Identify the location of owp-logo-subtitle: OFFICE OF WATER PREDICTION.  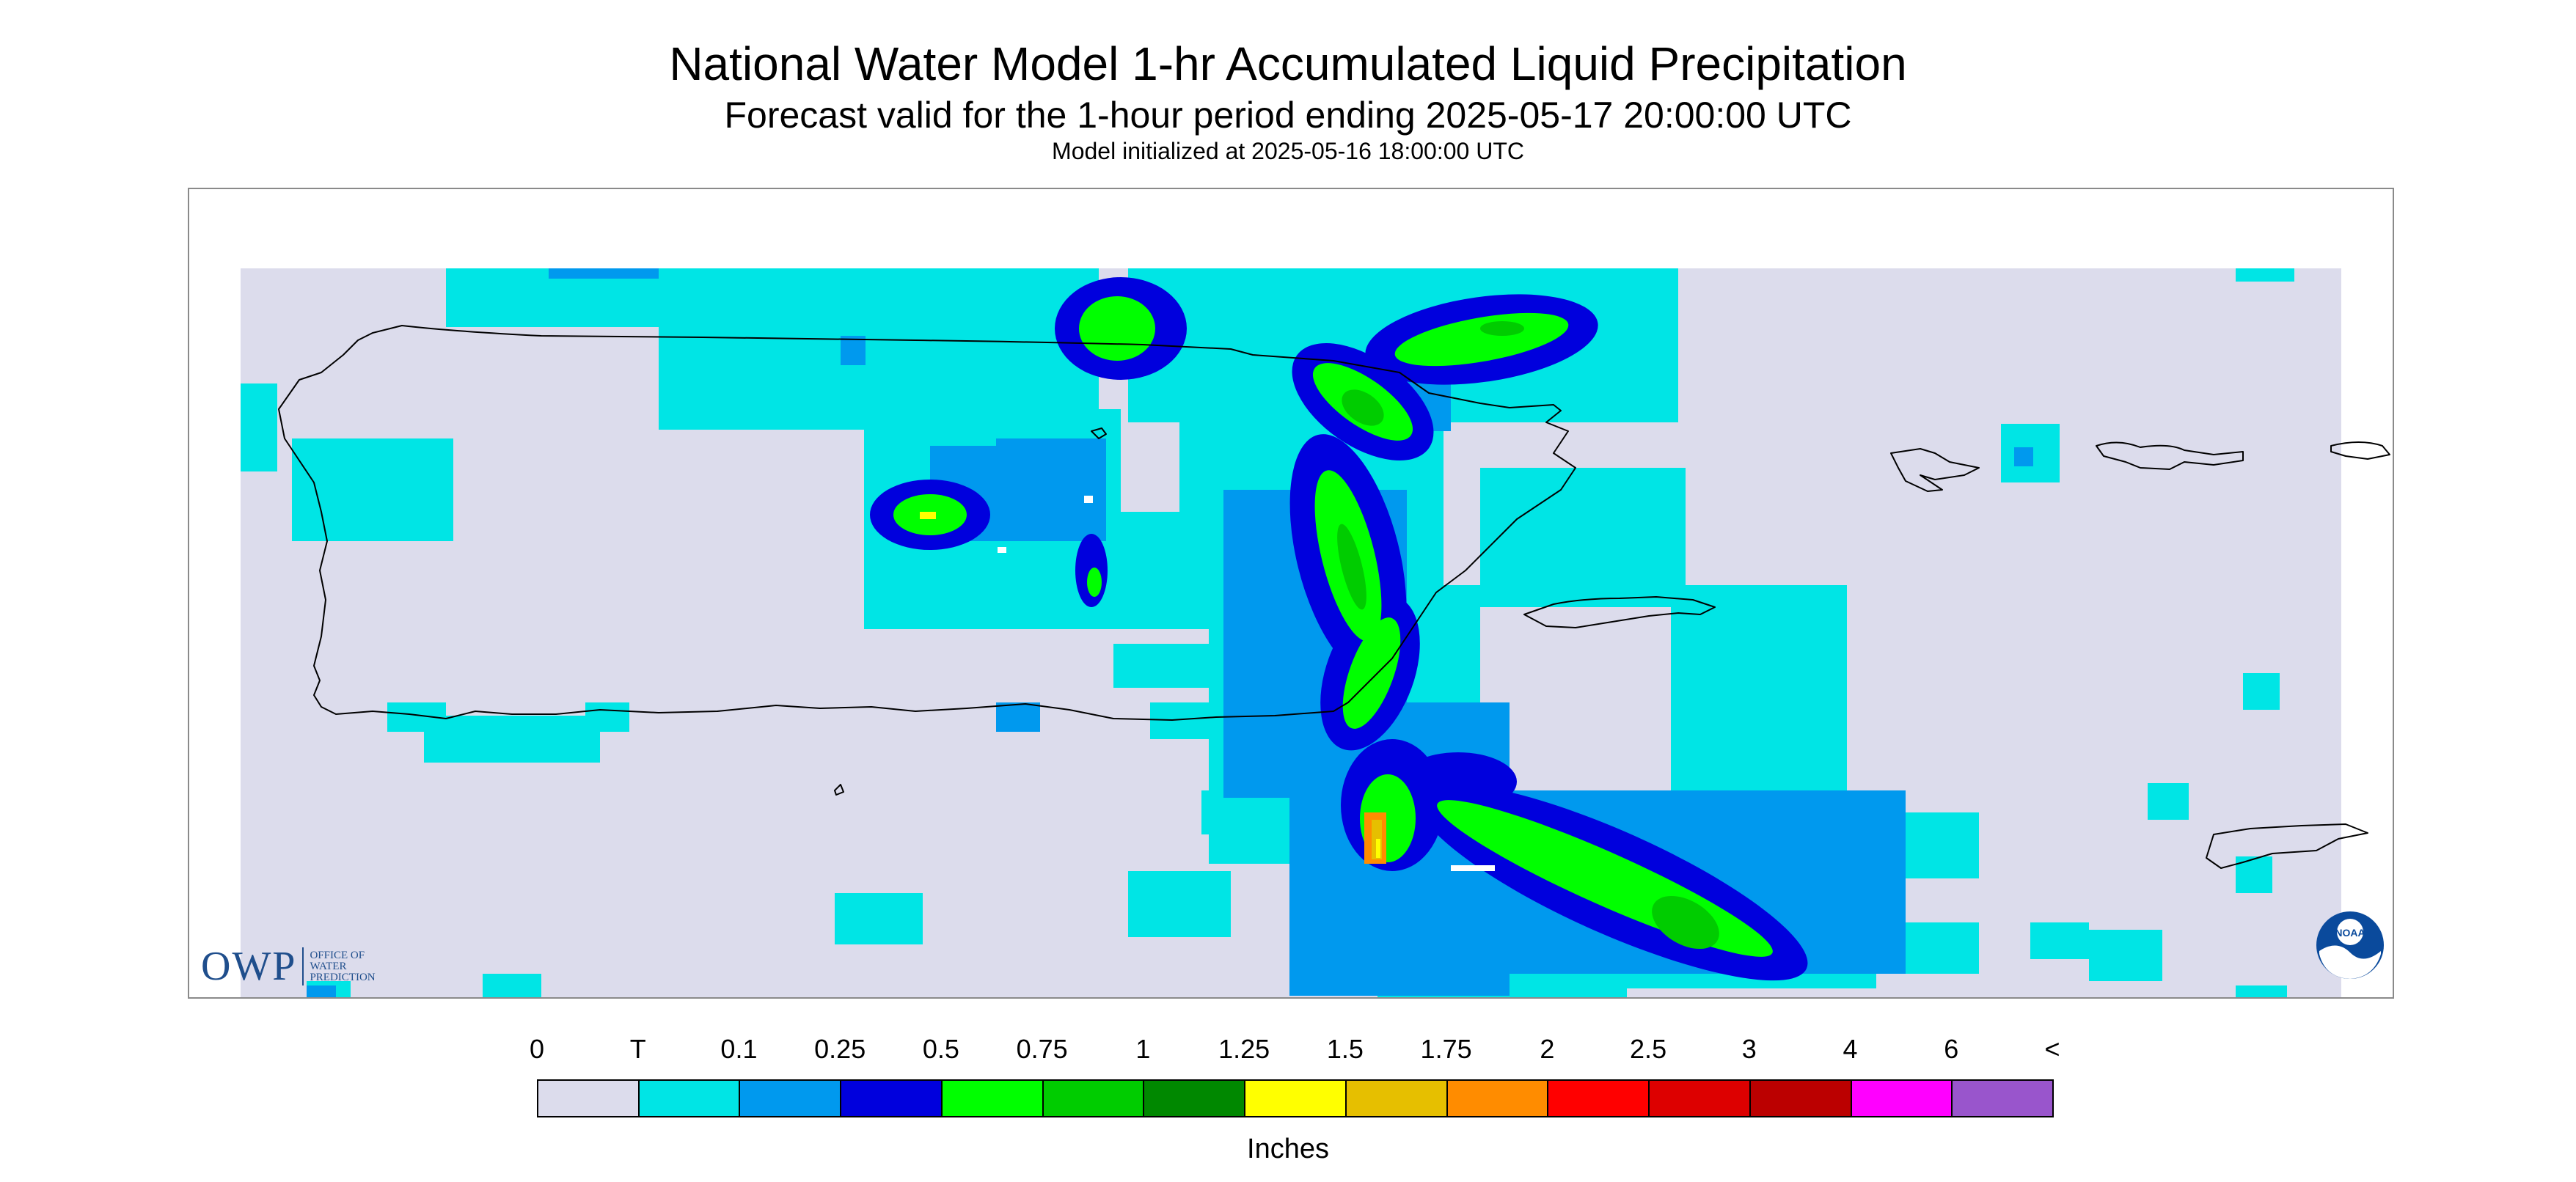
(342, 966).